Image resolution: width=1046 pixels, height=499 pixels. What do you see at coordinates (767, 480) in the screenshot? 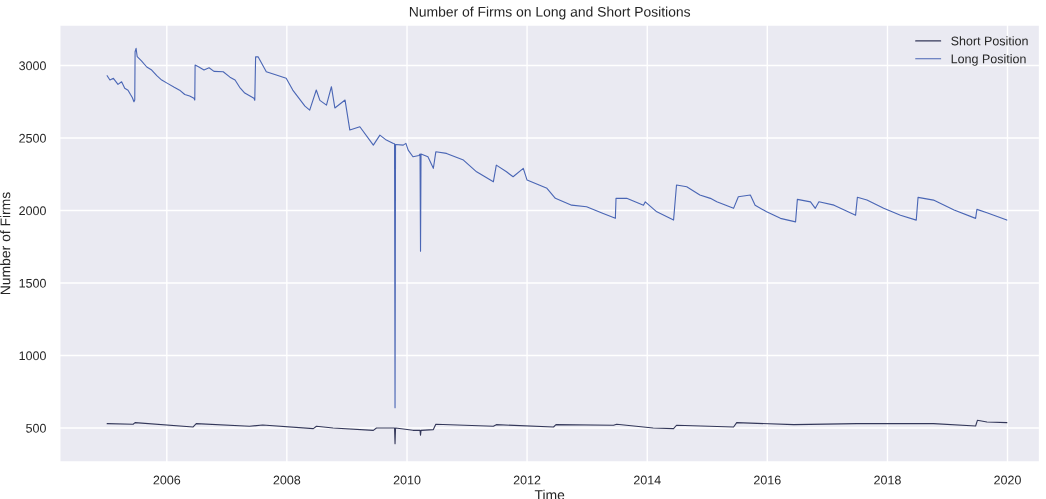
I see `x-tick-label: 2016` at bounding box center [767, 480].